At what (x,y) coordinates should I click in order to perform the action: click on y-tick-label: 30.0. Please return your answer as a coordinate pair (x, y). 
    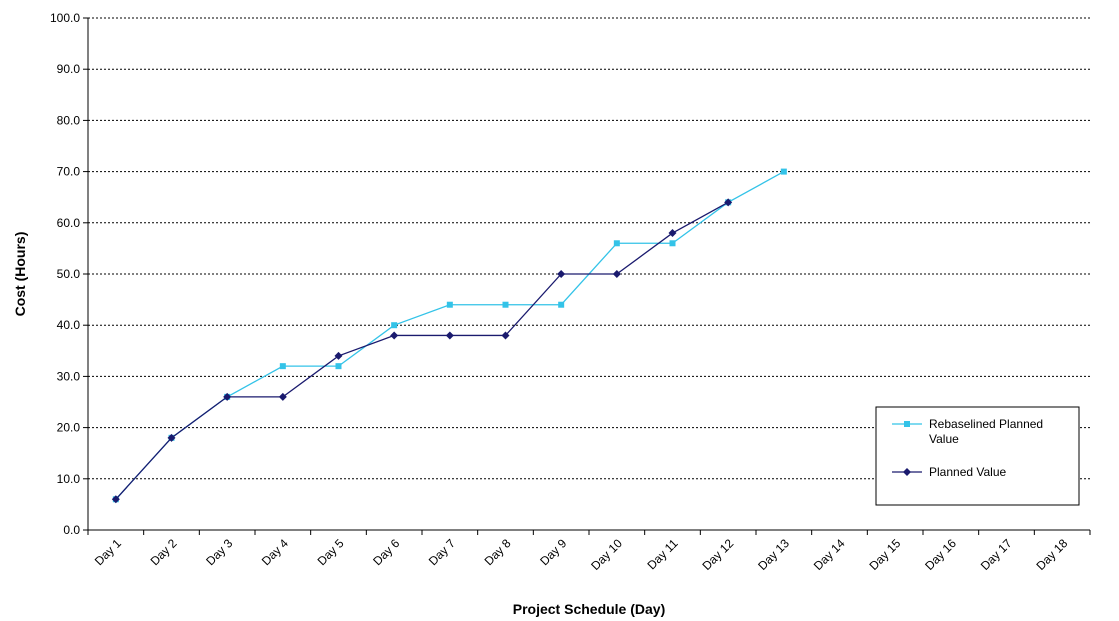
    Looking at the image, I should click on (69, 376).